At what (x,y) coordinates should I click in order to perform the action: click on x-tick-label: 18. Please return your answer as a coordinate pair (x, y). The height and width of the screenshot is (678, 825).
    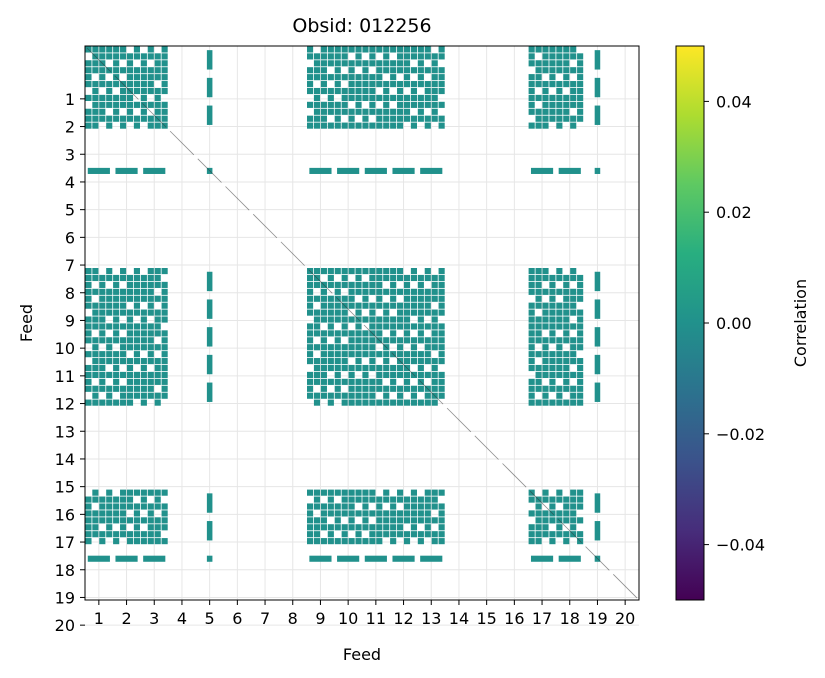
    Looking at the image, I should click on (570, 618).